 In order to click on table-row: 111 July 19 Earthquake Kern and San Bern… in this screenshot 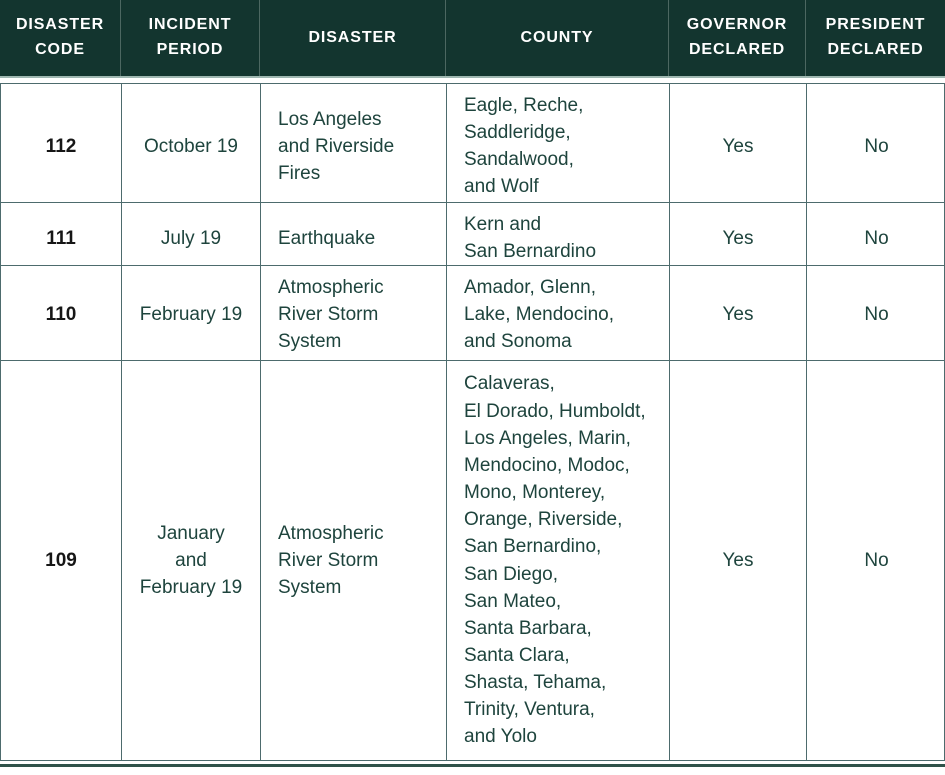, I will do `click(472, 238)`.